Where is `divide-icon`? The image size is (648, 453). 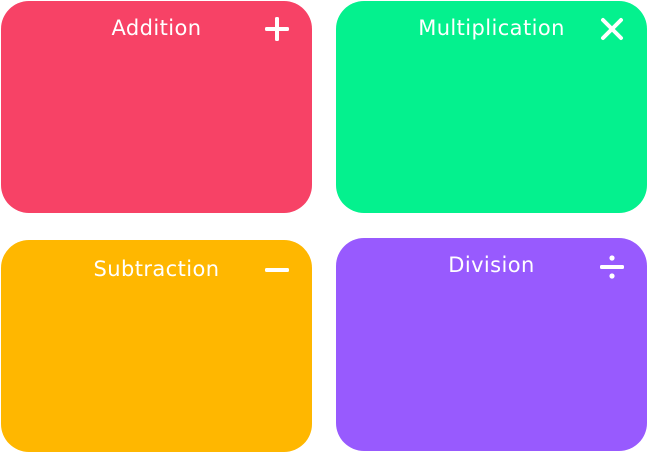
divide-icon is located at coordinates (612, 267).